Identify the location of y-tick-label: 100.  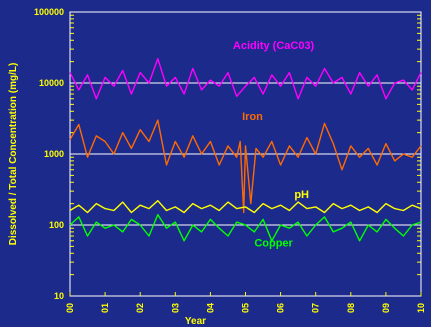
(56, 225).